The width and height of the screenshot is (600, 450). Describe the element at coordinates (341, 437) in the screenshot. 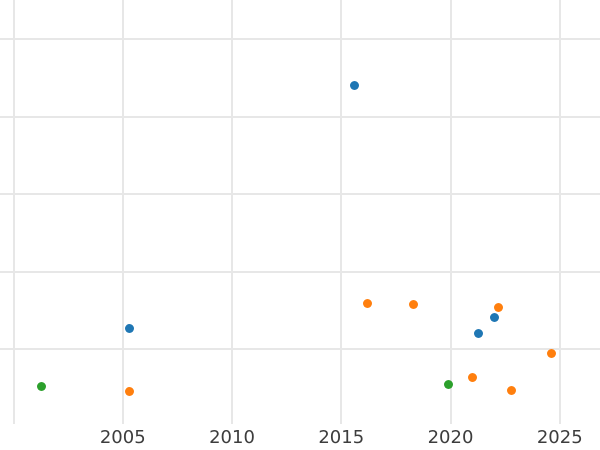

I see `x-tick-label: 2015` at that location.